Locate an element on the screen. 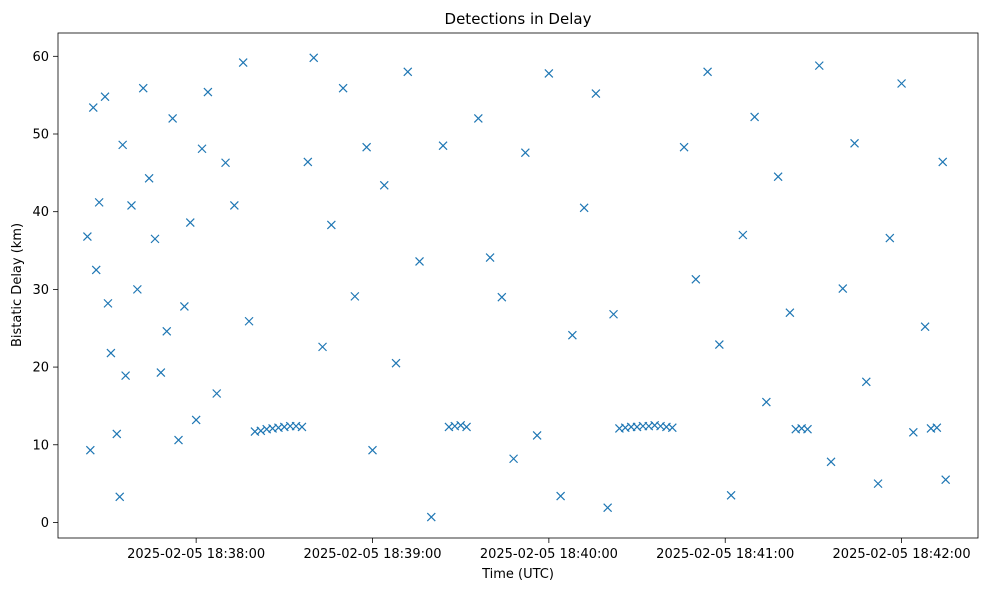  x-axis-label: Time (UTC) is located at coordinates (517, 574).